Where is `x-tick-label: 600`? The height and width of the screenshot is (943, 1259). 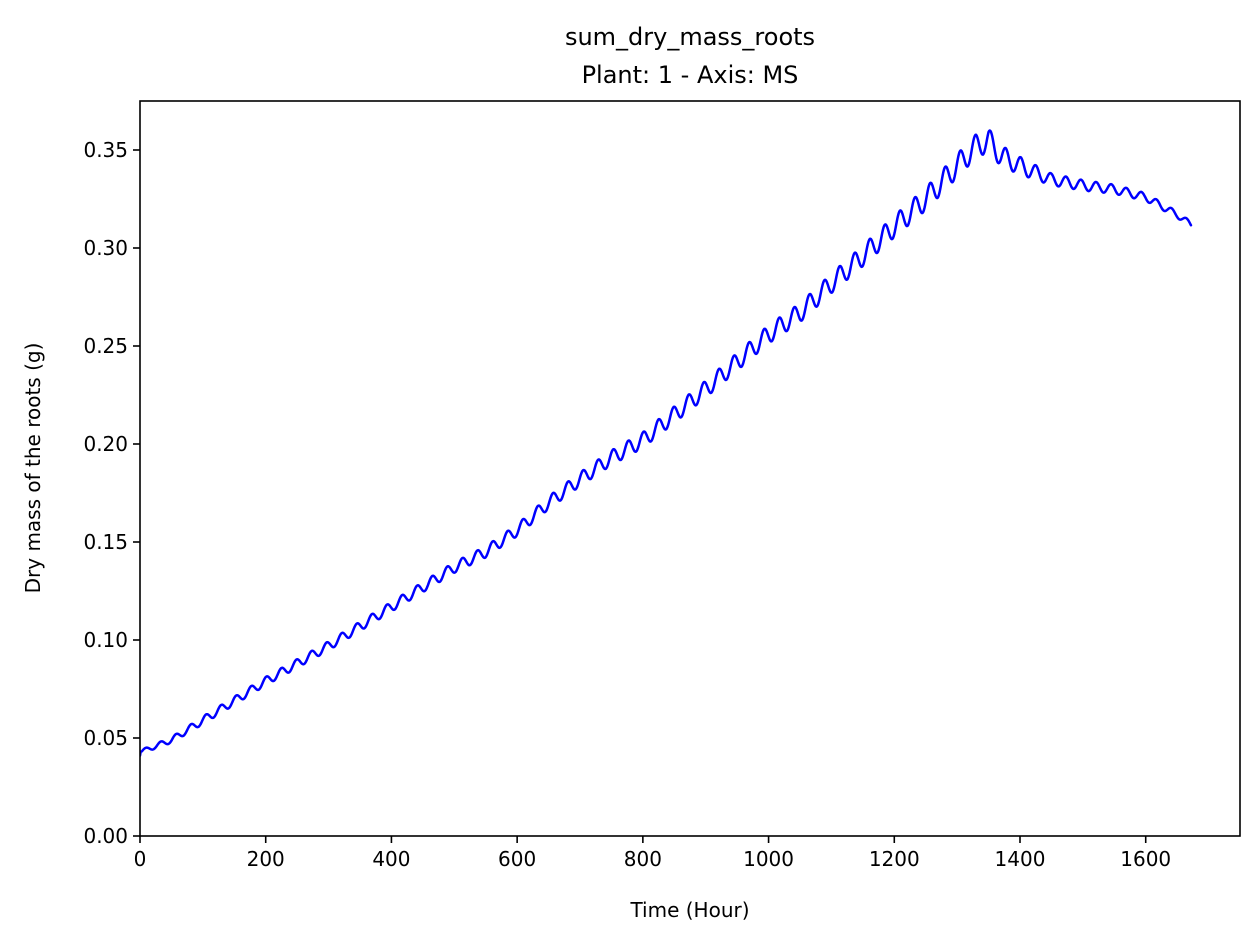 x-tick-label: 600 is located at coordinates (517, 859).